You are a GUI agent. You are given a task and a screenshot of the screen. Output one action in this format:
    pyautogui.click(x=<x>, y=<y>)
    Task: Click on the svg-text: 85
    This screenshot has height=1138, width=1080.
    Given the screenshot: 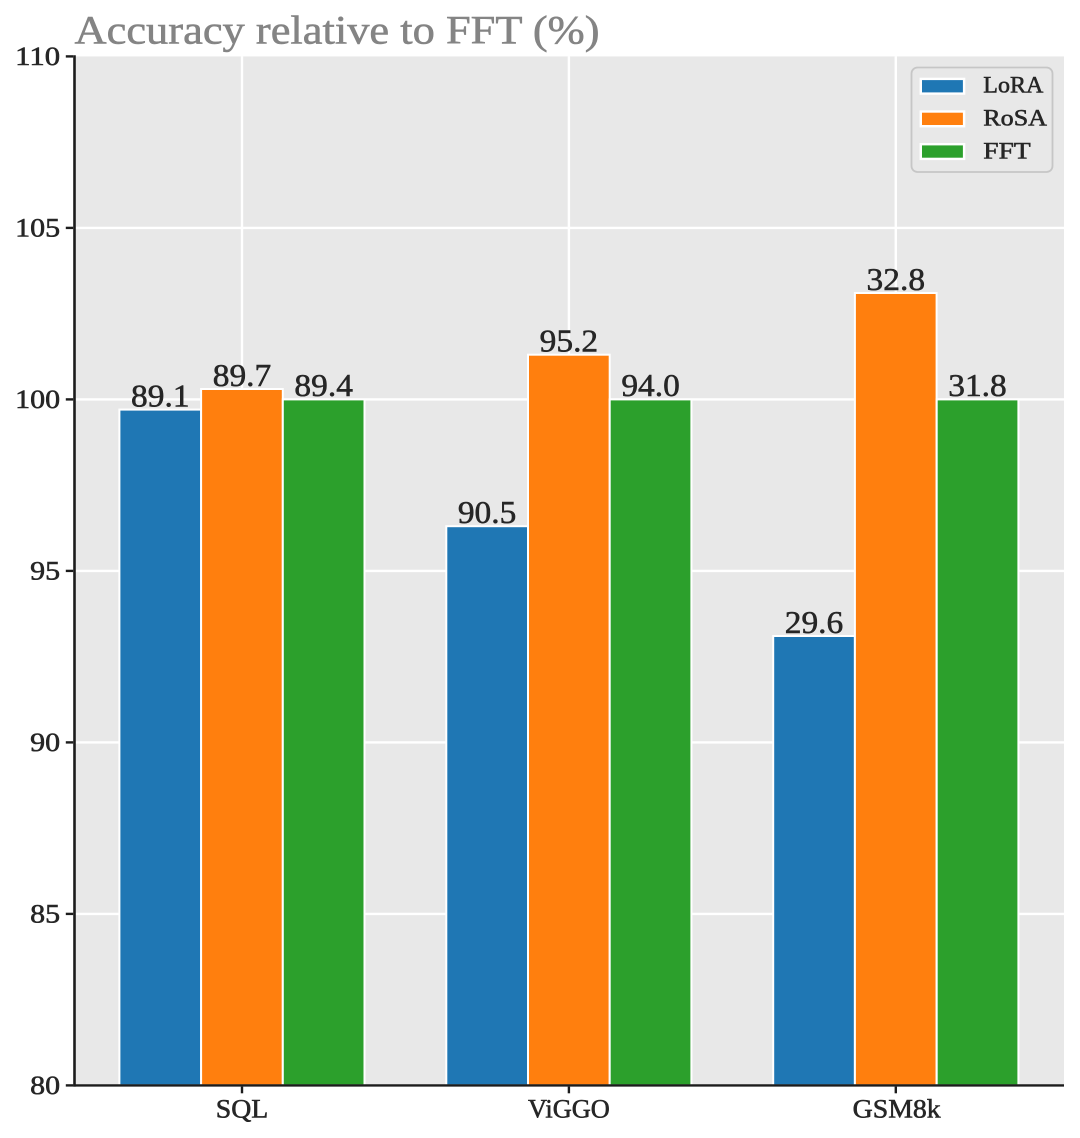 What is the action you would take?
    pyautogui.click(x=45, y=913)
    